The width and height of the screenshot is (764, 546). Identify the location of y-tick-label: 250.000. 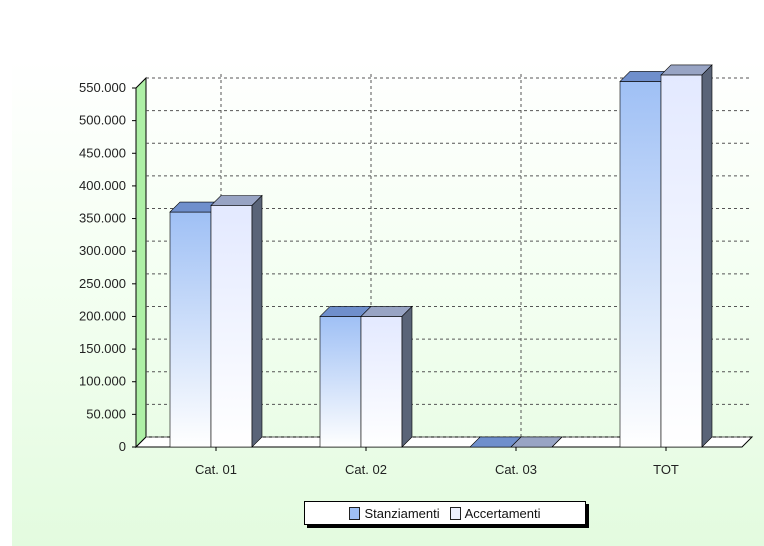
(102, 283).